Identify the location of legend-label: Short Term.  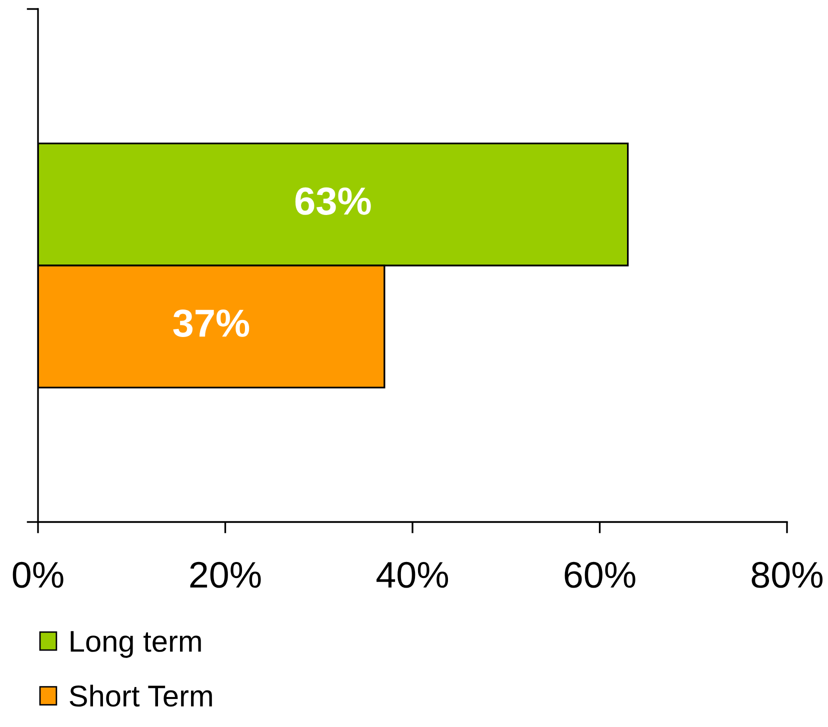
(141, 695).